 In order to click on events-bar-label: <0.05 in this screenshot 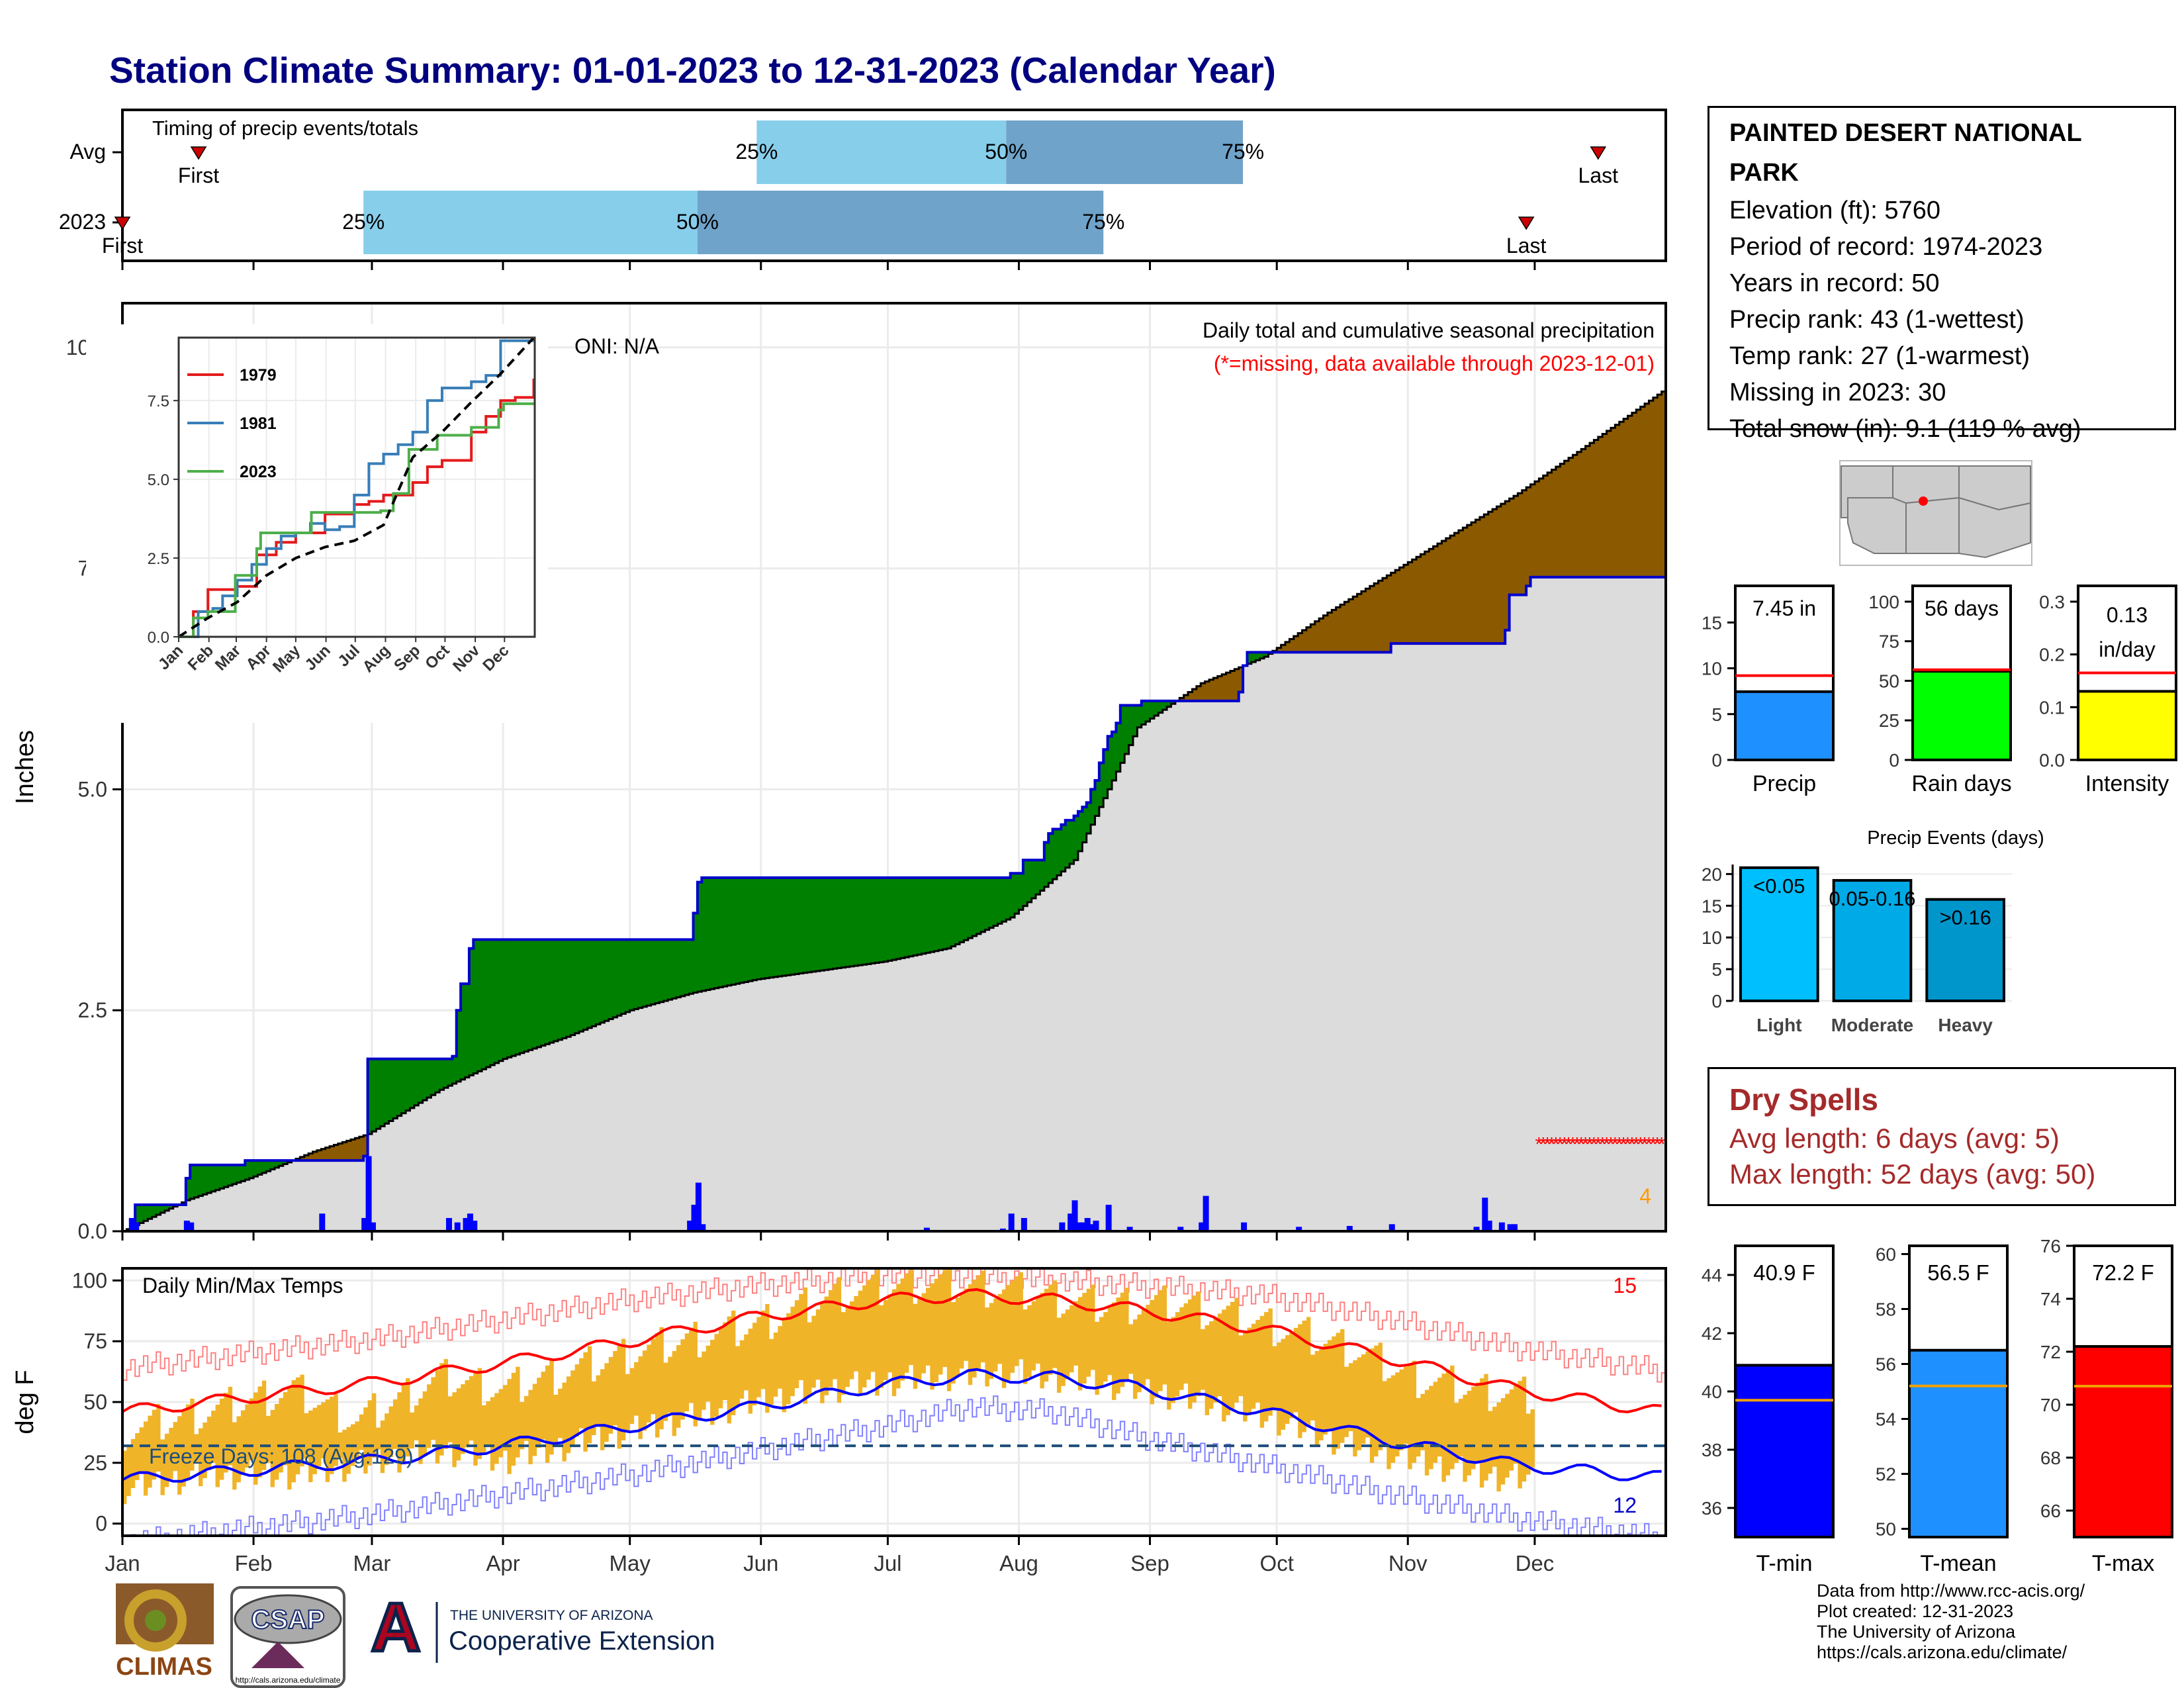, I will do `click(1779, 886)`.